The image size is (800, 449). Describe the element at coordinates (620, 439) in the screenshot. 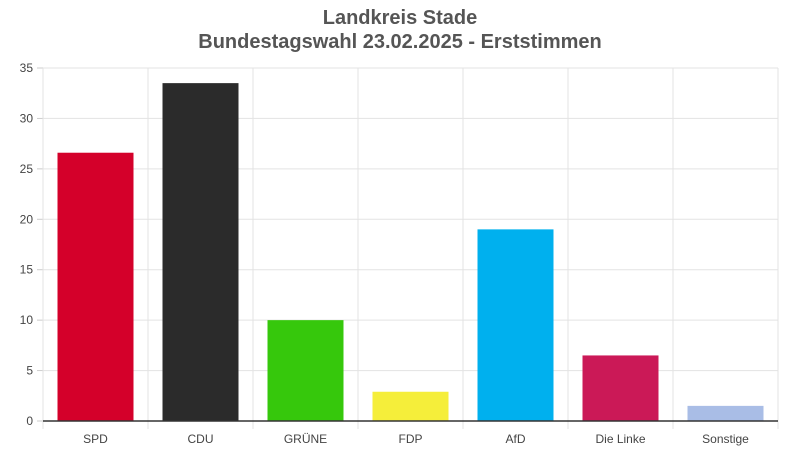

I see `x-tick-label: Die Linke` at that location.